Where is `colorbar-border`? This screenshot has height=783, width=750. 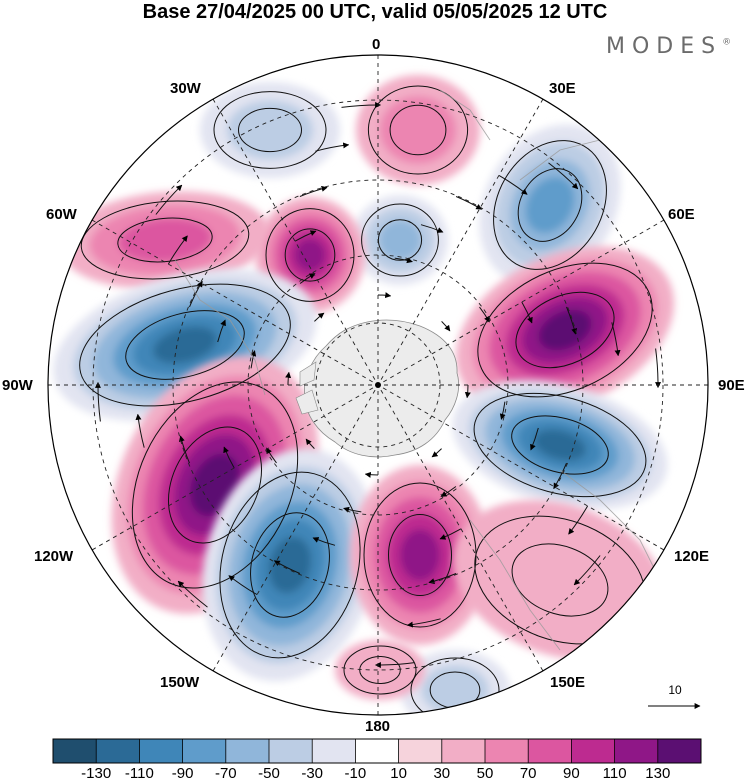
colorbar-border is located at coordinates (377, 751).